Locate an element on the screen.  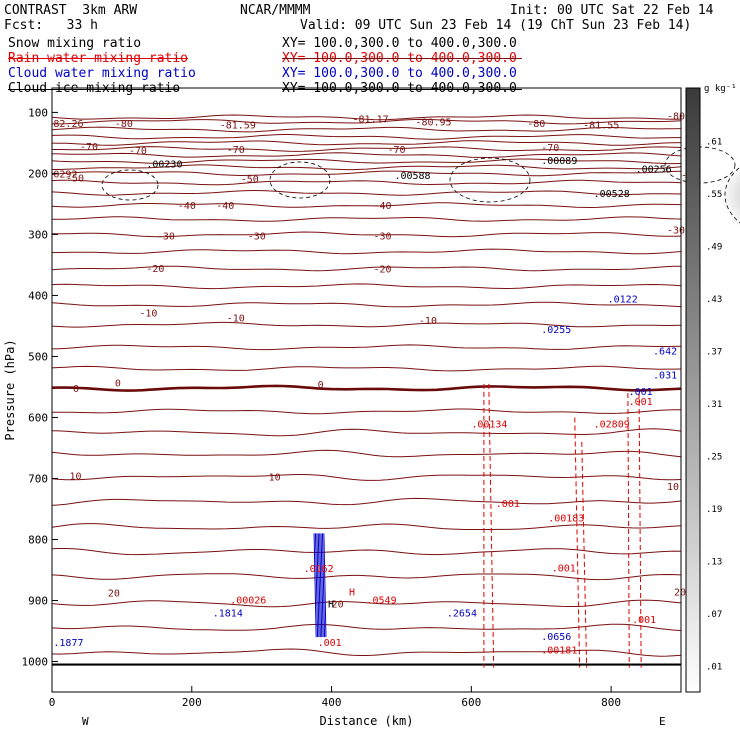
max-value-label: .00183 is located at coordinates (566, 519).